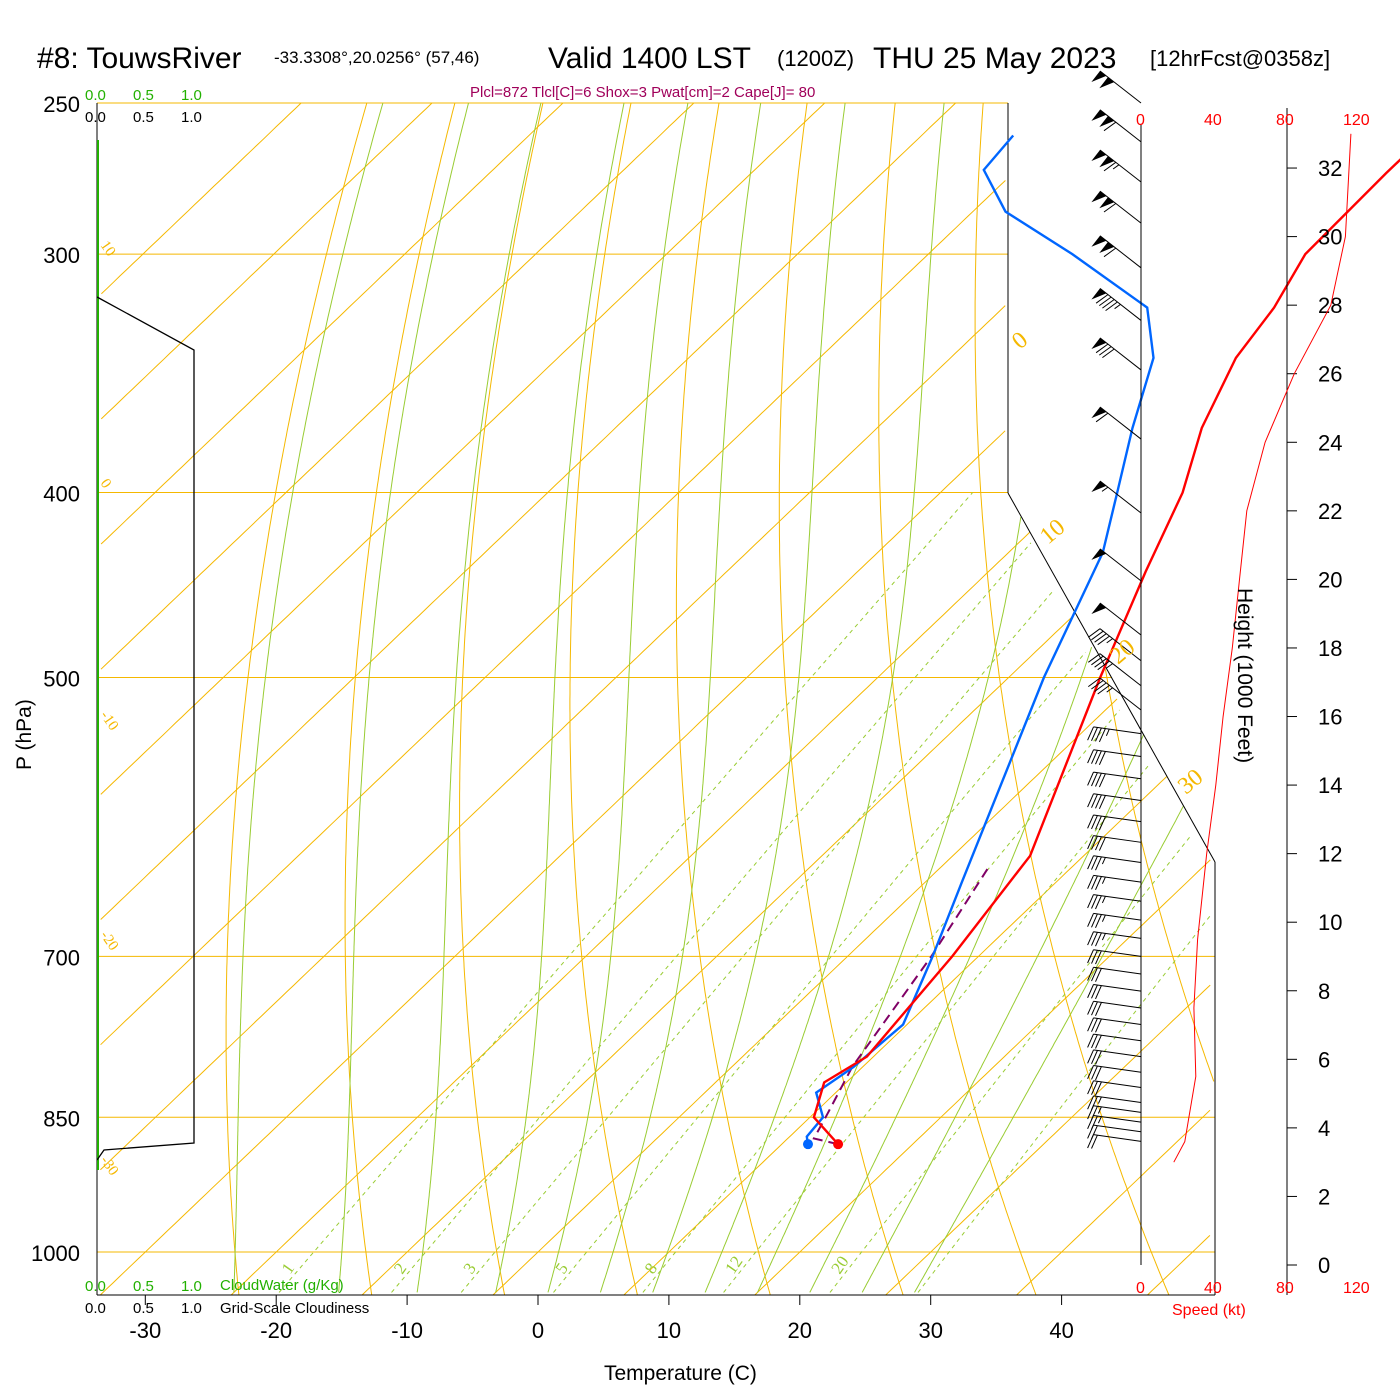 This screenshot has height=1400, width=1400. What do you see at coordinates (61, 104) in the screenshot?
I see `pressure-tick-label: 250` at bounding box center [61, 104].